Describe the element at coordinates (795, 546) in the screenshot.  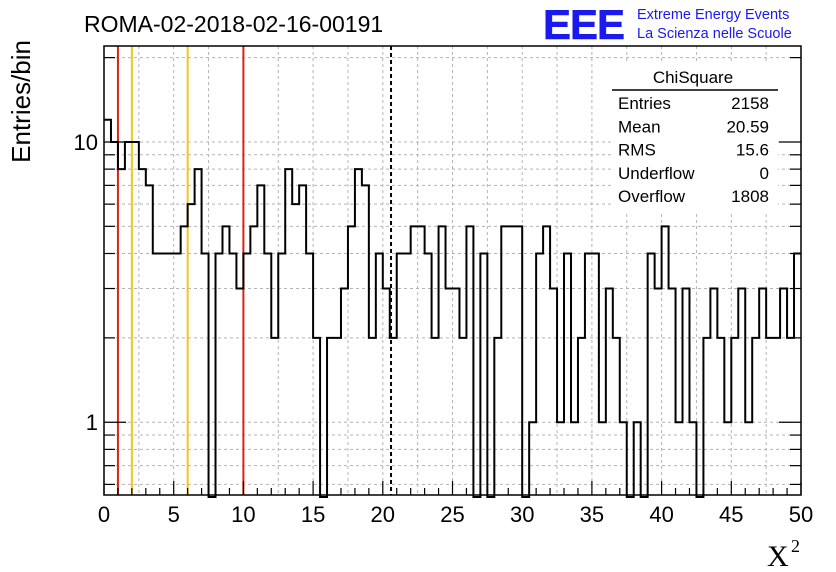
I see `x-axis-label-superscript: 2` at that location.